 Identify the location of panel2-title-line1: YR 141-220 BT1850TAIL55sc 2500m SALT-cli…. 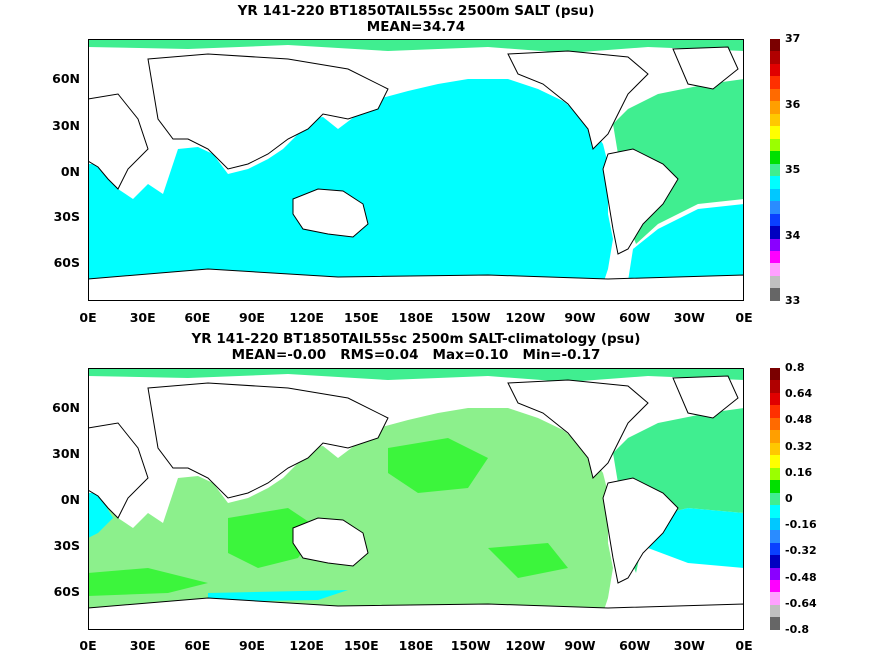
(416, 339).